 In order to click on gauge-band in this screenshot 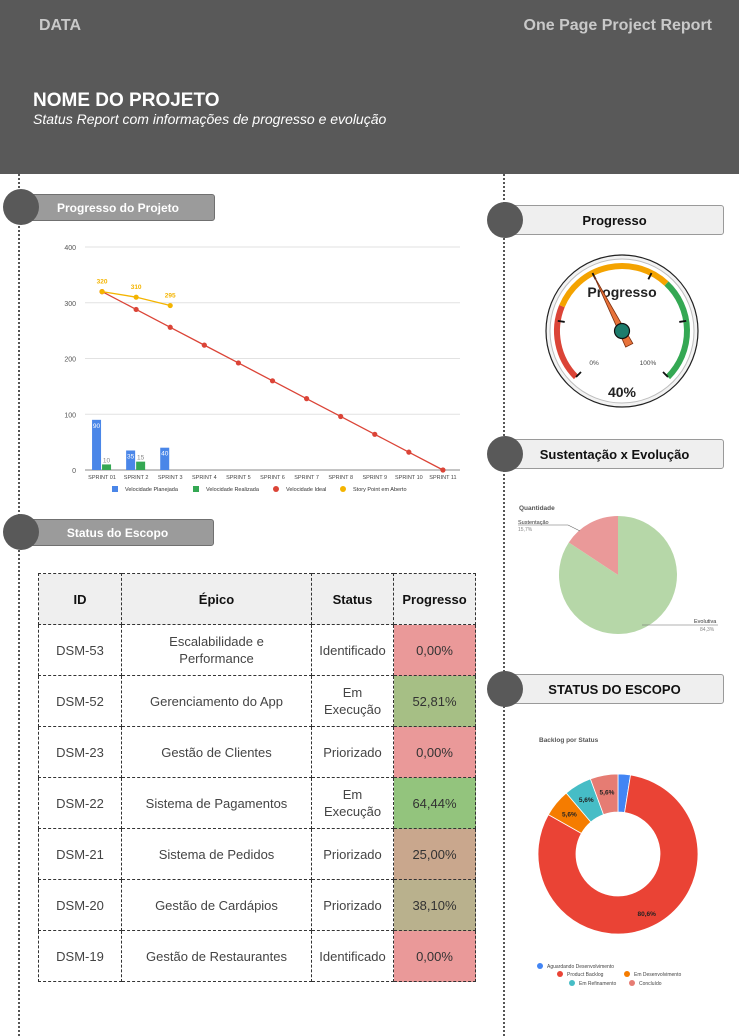, I will do `click(614, 285)`.